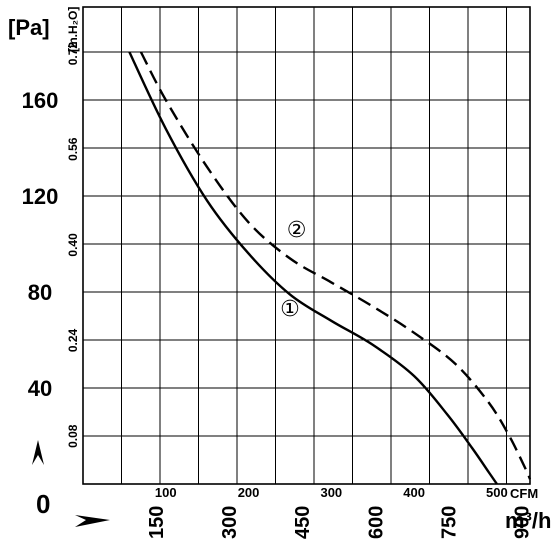  I want to click on series-label-1: ①, so click(290, 308).